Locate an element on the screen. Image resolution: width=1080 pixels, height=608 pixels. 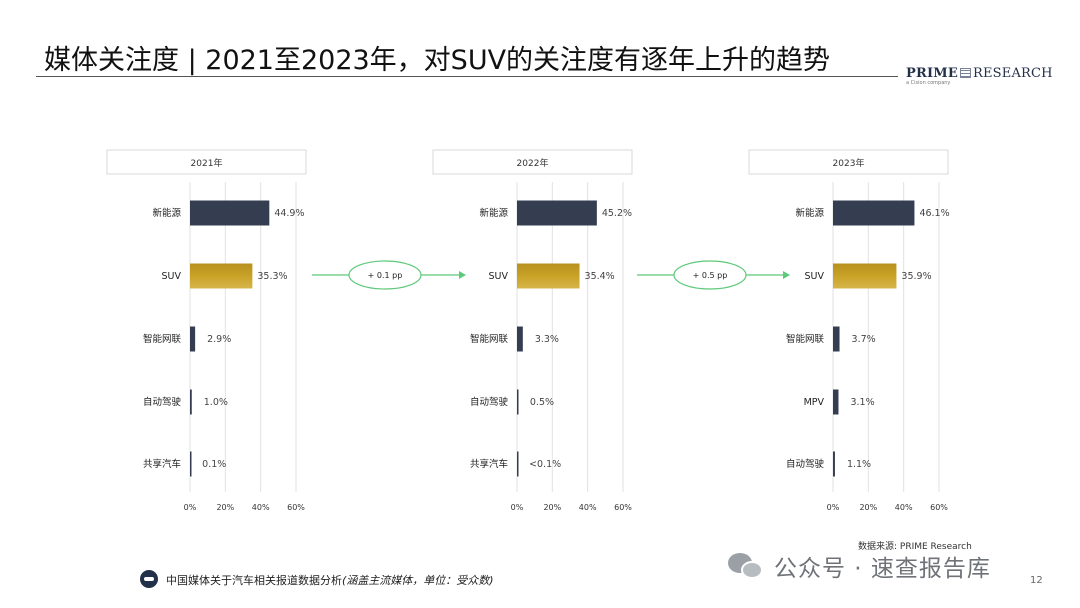
footer-caption: 中国媒体关于汽车相关报道数据分析(涵盖主流媒体，单位：受众数) is located at coordinates (330, 580).